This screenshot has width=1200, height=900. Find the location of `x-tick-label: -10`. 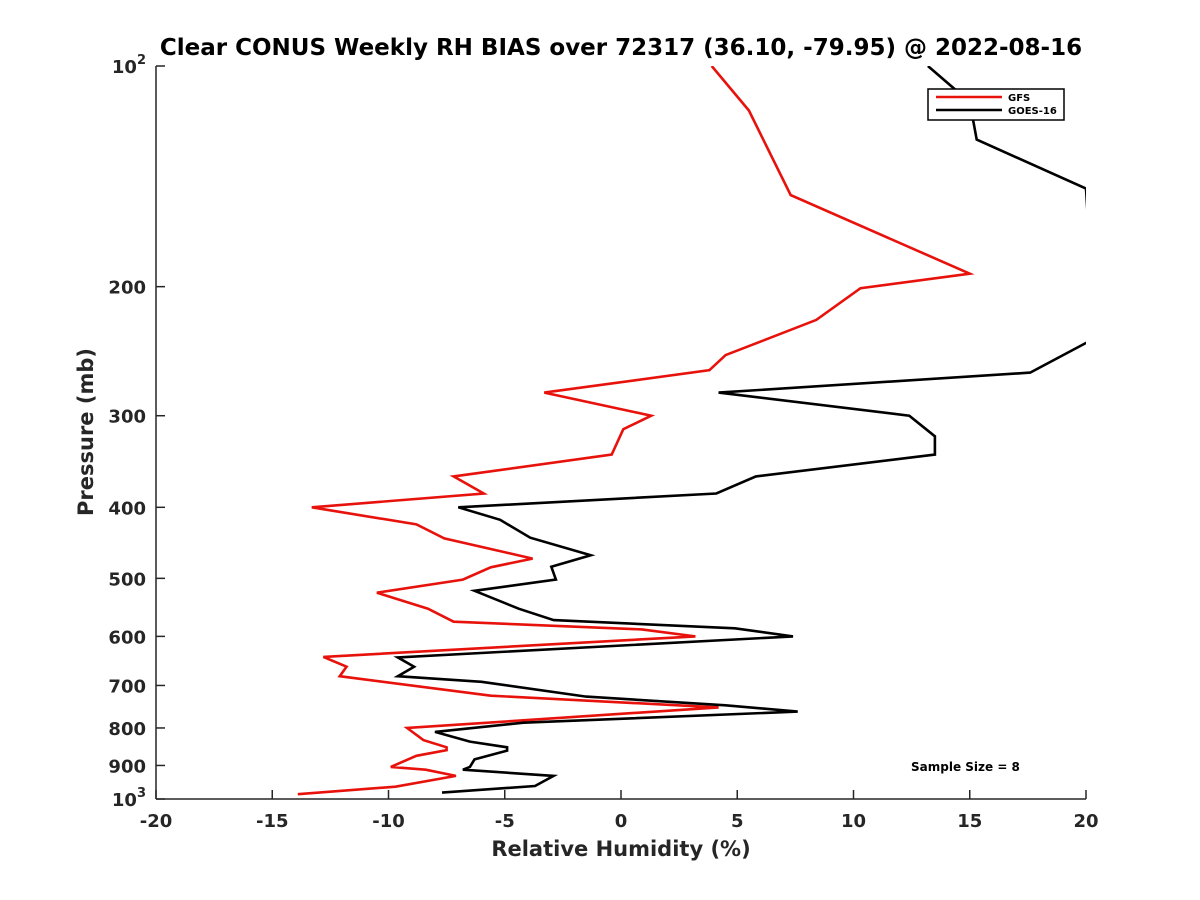

x-tick-label: -10 is located at coordinates (388, 821).